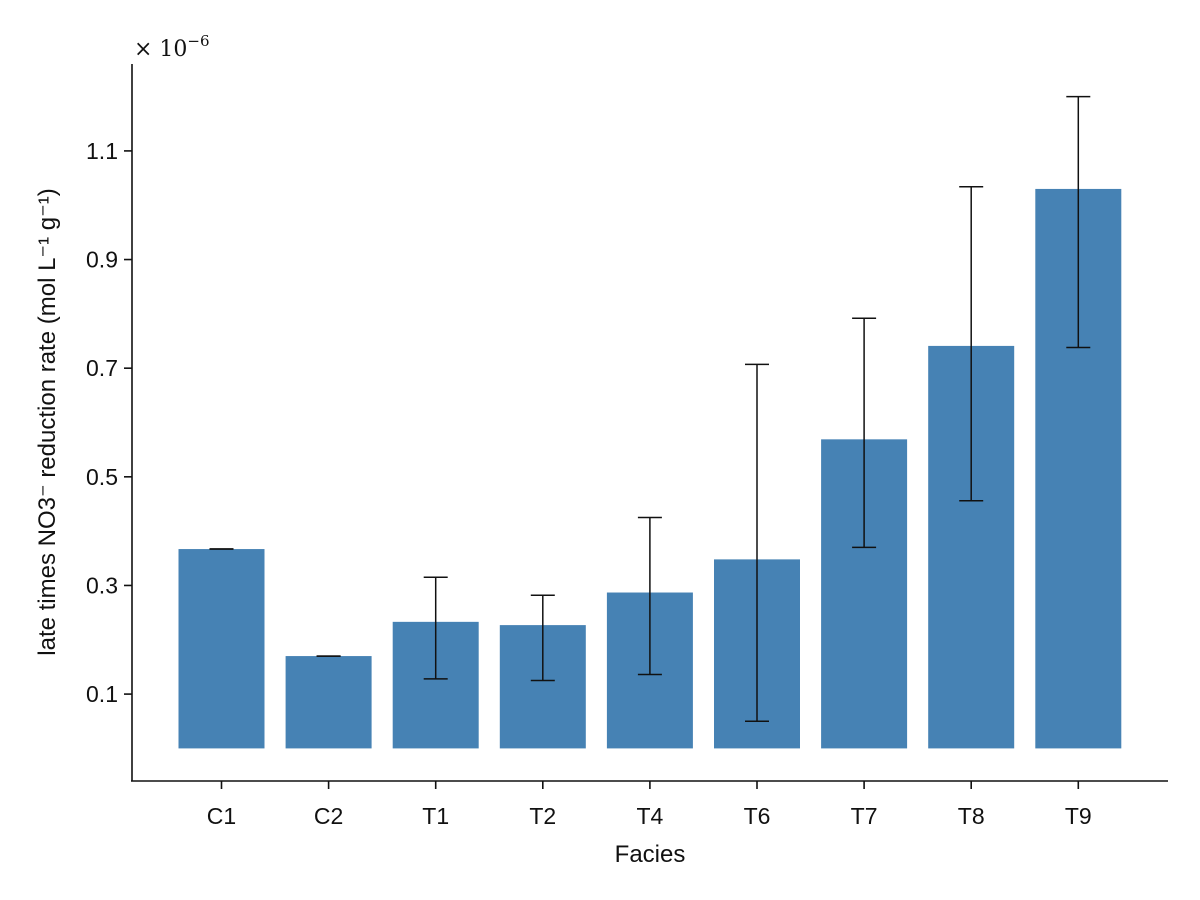 The image size is (1200, 900). I want to click on y-tick-label: 0.3, so click(102, 585).